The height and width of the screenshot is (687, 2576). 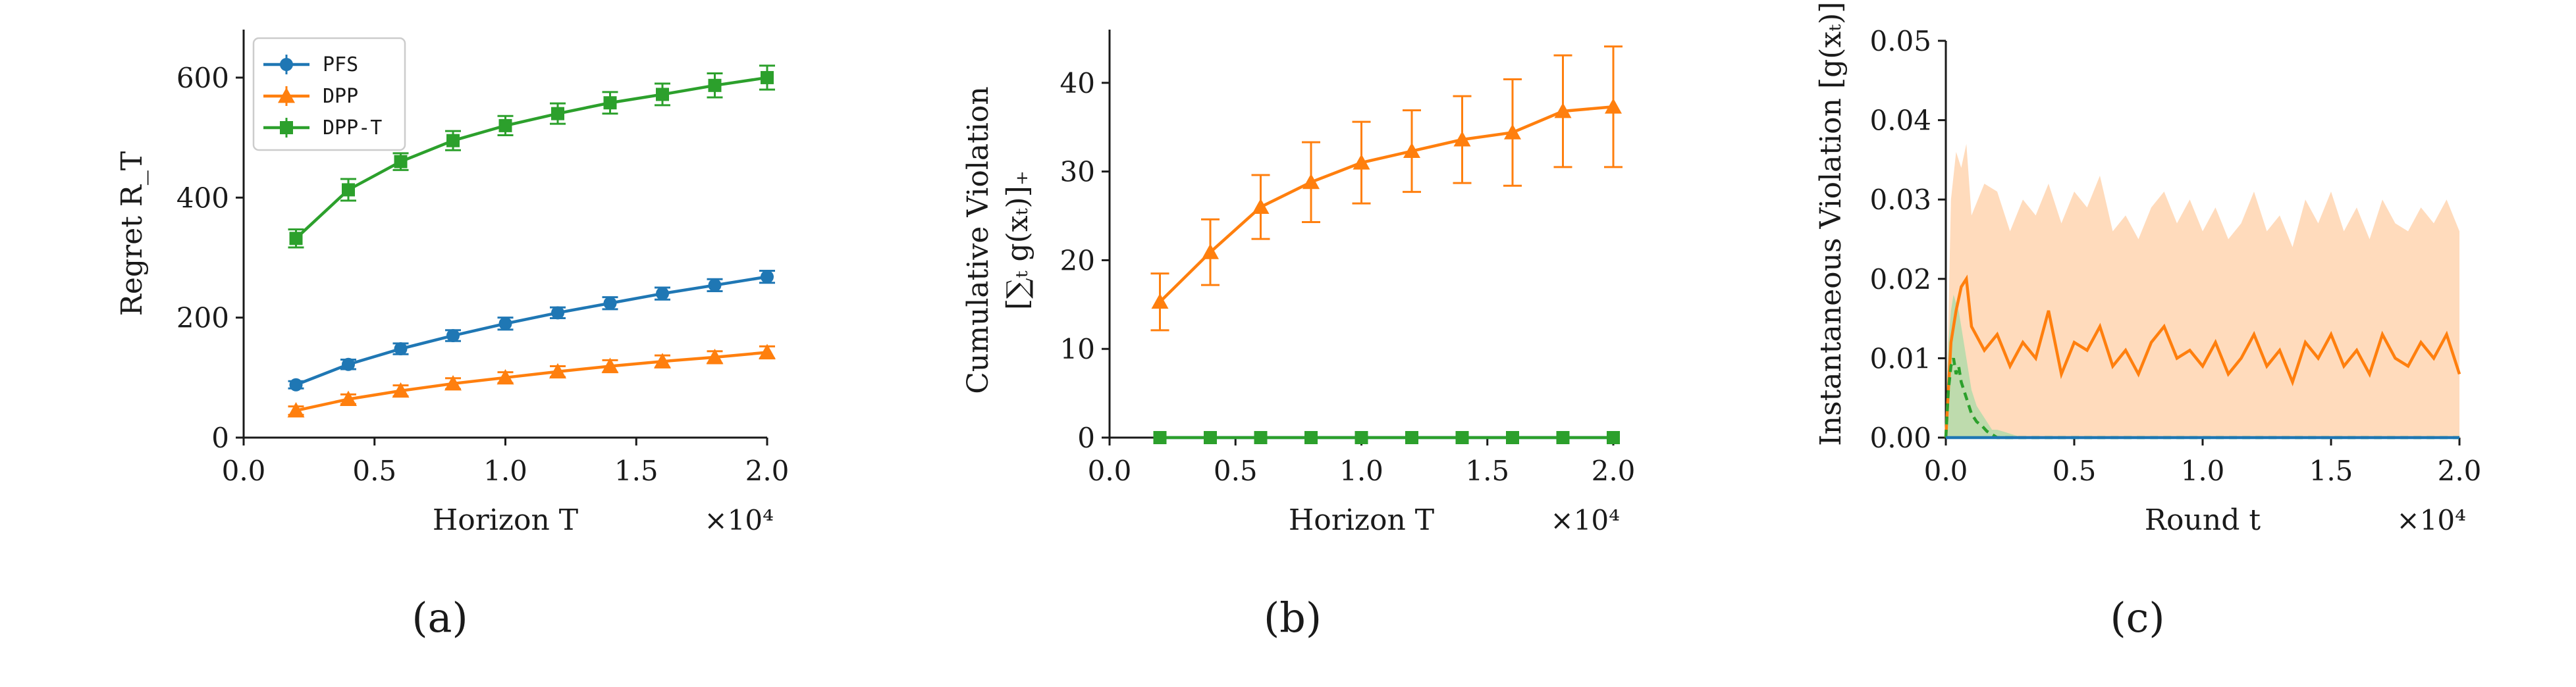 What do you see at coordinates (202, 198) in the screenshot?
I see `y-tick-label: 400` at bounding box center [202, 198].